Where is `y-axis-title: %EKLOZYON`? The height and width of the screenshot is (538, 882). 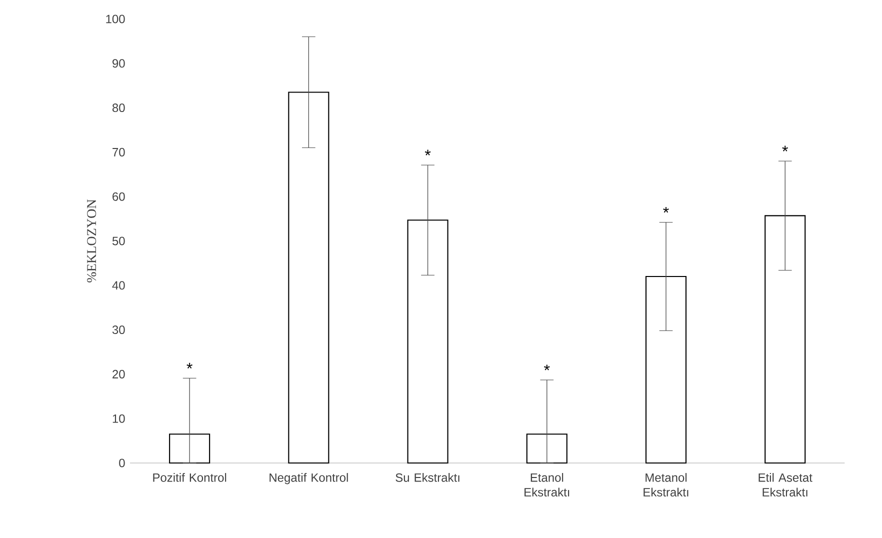
y-axis-title: %EKLOZYON is located at coordinates (91, 240).